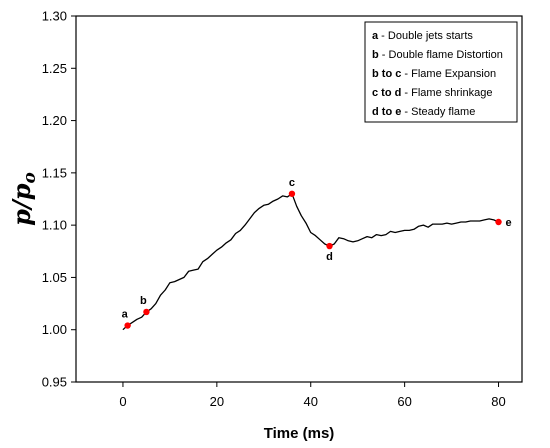 The image size is (550, 448). What do you see at coordinates (404, 401) in the screenshot?
I see `x-tick-label: 60` at bounding box center [404, 401].